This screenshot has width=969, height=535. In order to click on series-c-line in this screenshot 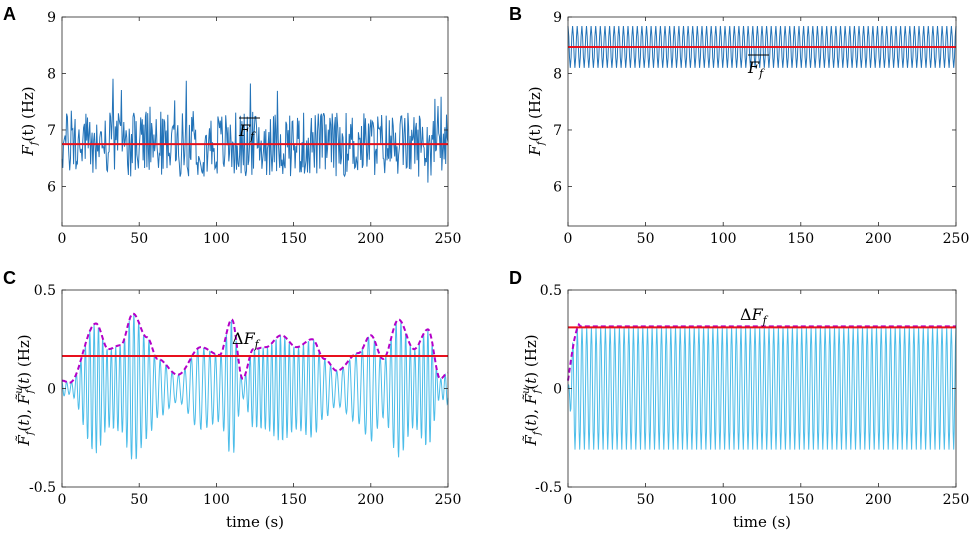, I will do `click(255, 387)`.